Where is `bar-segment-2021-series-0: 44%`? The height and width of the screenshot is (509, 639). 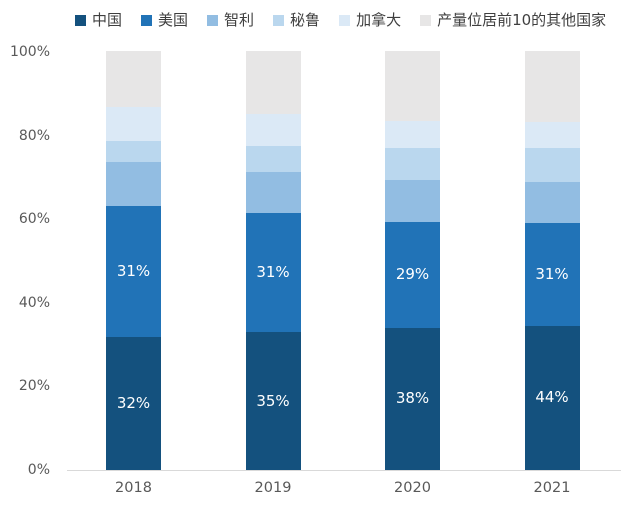
bar-segment-2021-series-0: 44% is located at coordinates (552, 397).